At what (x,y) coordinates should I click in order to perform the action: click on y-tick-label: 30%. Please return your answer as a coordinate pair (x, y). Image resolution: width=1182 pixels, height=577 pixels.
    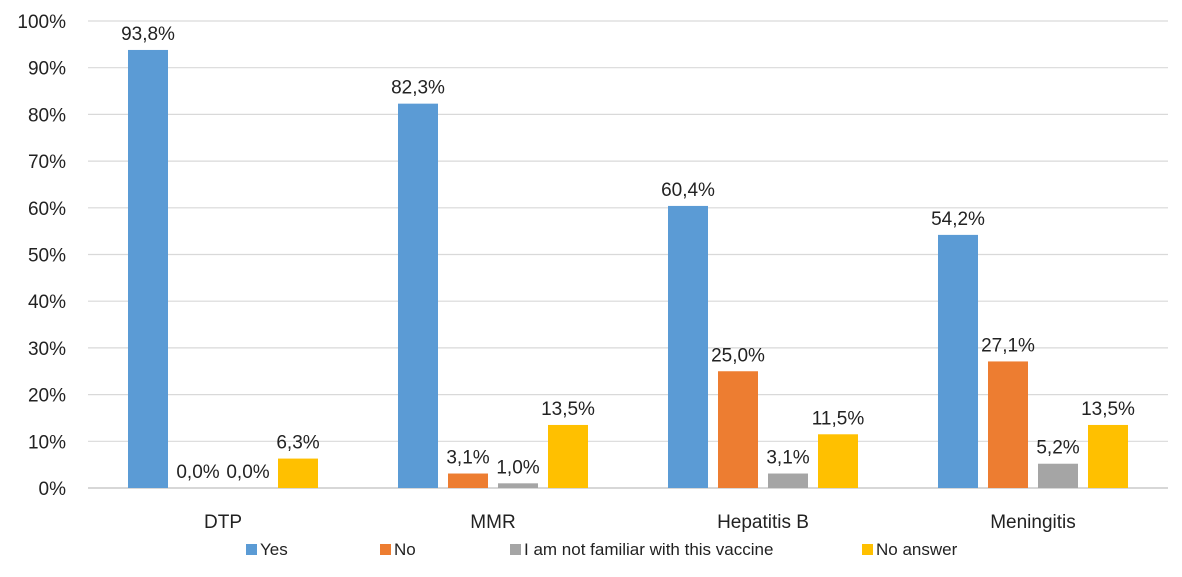
    Looking at the image, I should click on (47, 349).